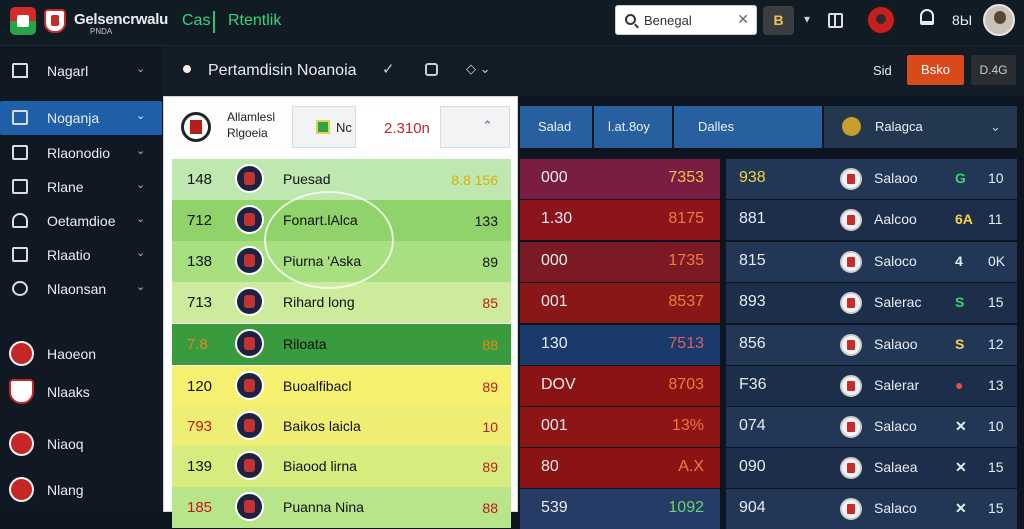  I want to click on sidebar-item-team: Niaoq, so click(81, 444).